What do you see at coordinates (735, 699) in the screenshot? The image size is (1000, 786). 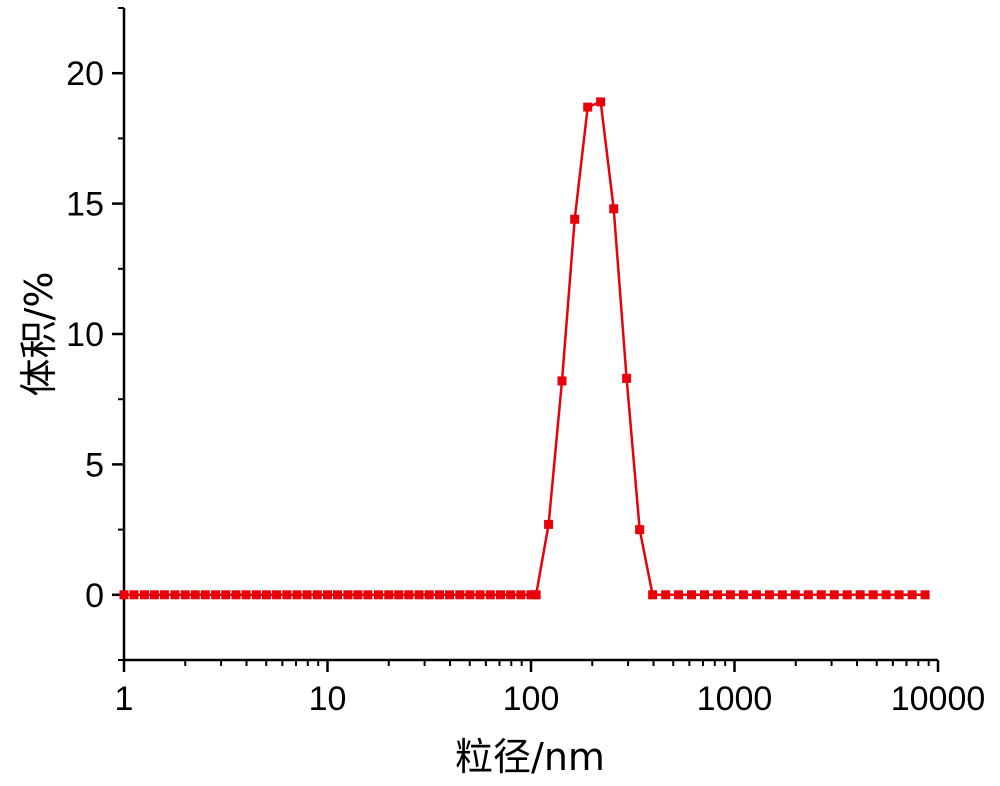 I see `x-tick-label: 1000` at bounding box center [735, 699].